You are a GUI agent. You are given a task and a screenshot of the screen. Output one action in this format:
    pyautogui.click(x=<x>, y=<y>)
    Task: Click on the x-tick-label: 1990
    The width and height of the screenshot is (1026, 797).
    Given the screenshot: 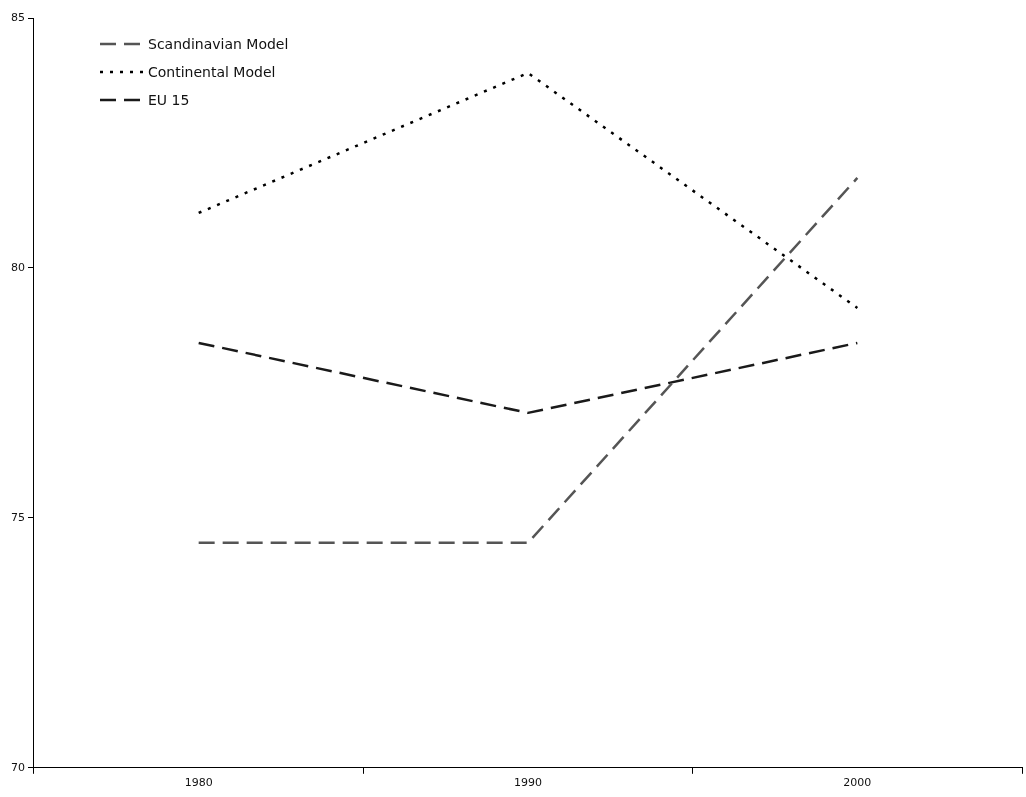 What is the action you would take?
    pyautogui.click(x=528, y=783)
    